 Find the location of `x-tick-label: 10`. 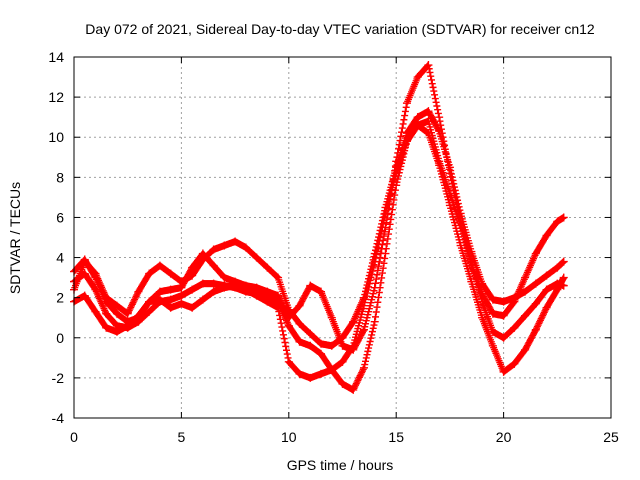

x-tick-label: 10 is located at coordinates (289, 437).